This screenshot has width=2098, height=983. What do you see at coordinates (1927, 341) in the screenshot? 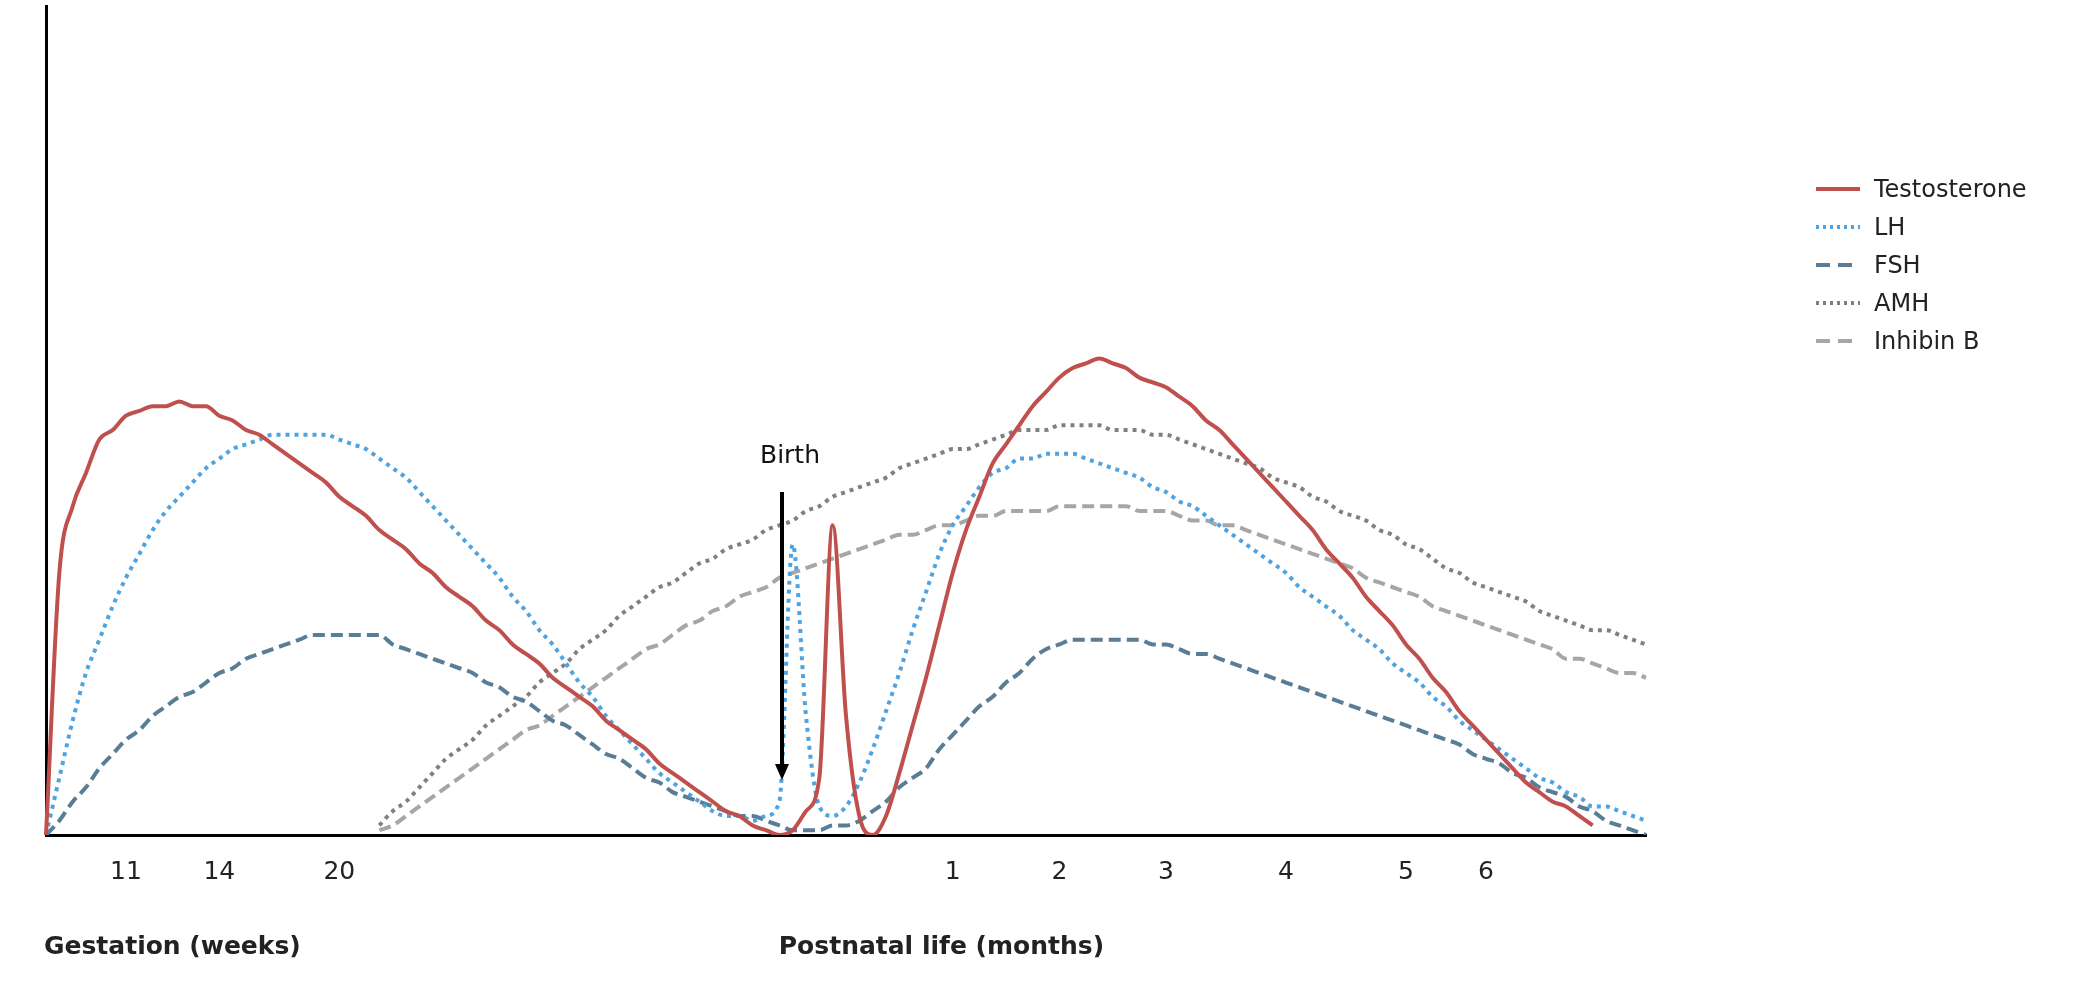
I see `legend-label: Inhibin B` at bounding box center [1927, 341].